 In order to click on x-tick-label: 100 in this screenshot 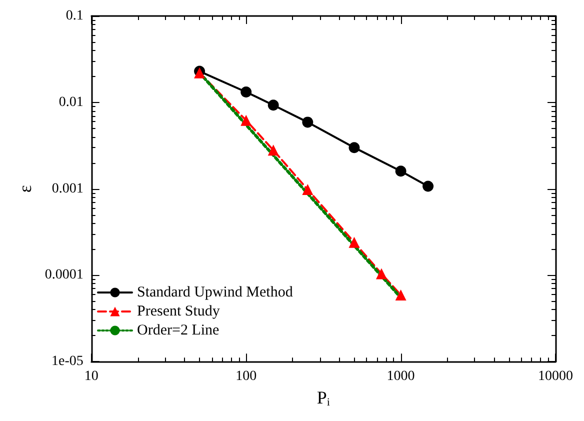, I will do `click(246, 376)`.